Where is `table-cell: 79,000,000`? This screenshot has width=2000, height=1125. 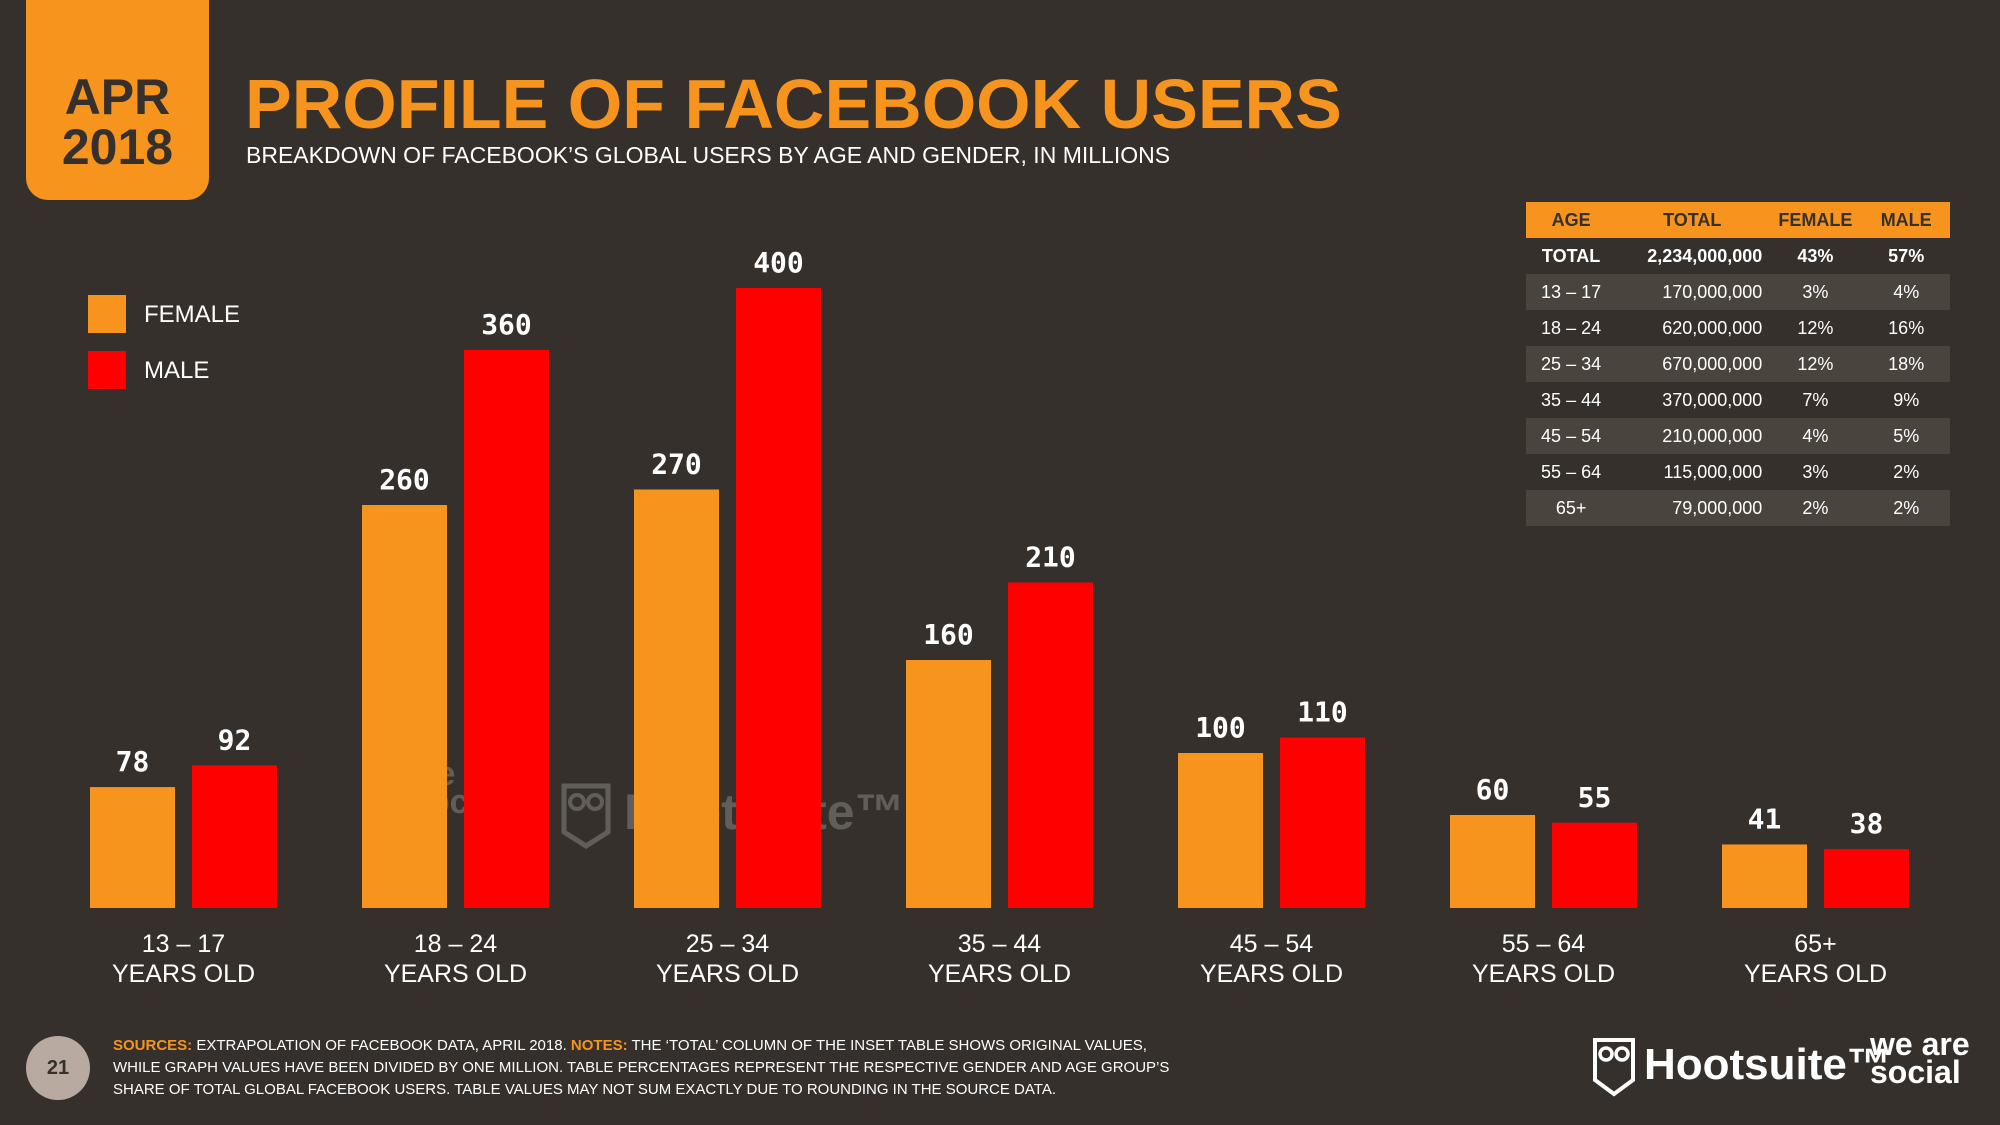 table-cell: 79,000,000 is located at coordinates (1692, 508).